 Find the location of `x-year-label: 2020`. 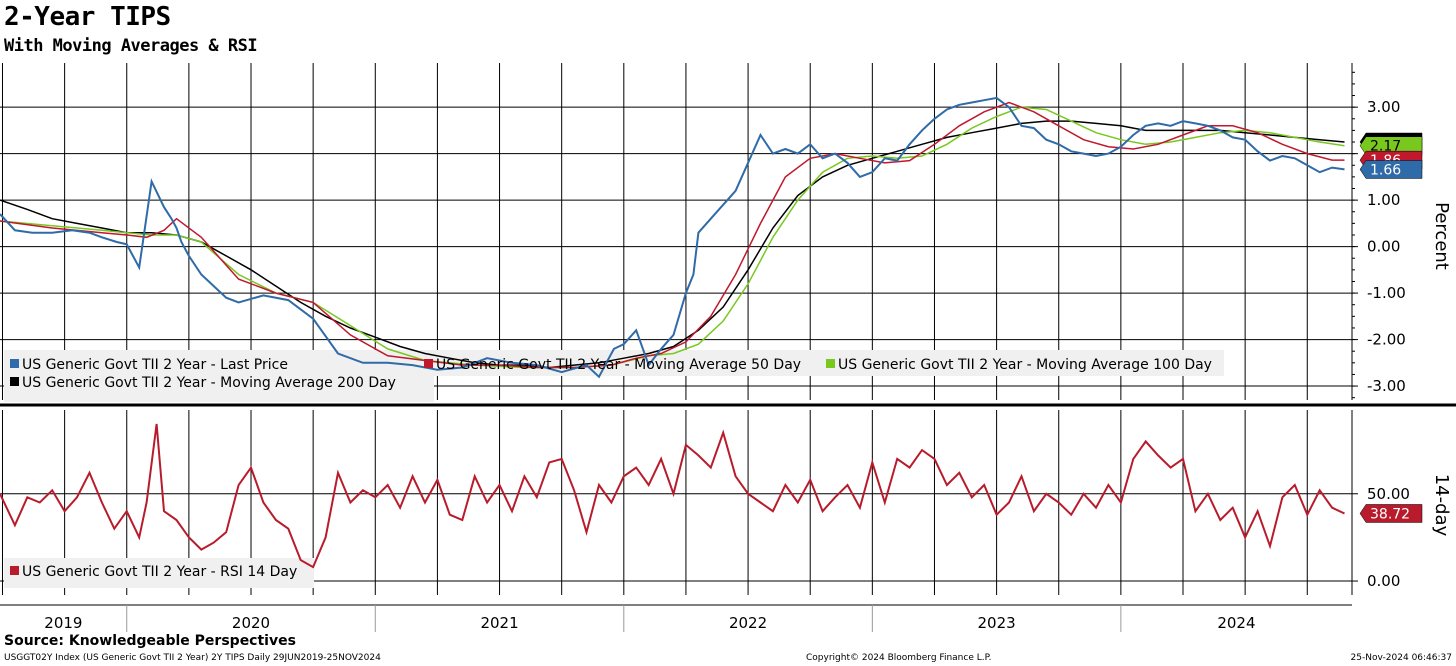

x-year-label: 2020 is located at coordinates (251, 623).